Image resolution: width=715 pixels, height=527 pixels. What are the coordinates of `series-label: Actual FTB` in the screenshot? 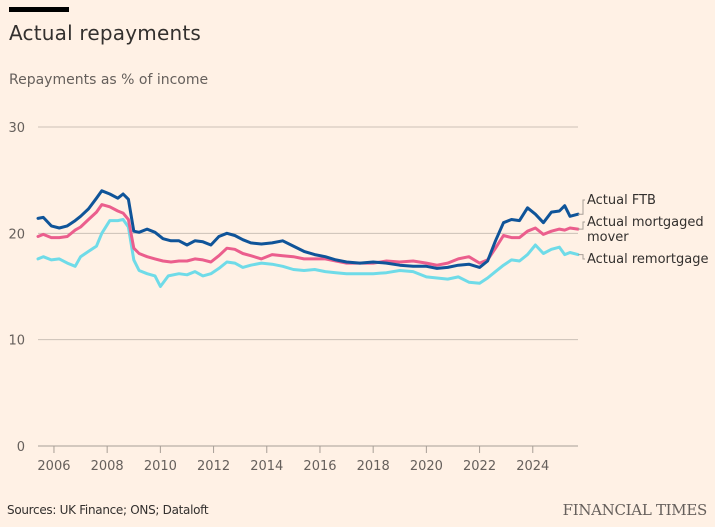 It's located at (621, 200).